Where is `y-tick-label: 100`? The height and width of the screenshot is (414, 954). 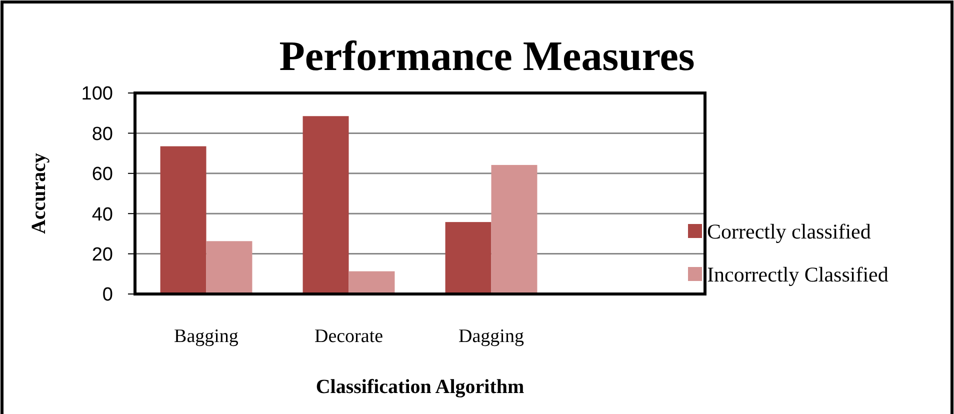 y-tick-label: 100 is located at coordinates (97, 94).